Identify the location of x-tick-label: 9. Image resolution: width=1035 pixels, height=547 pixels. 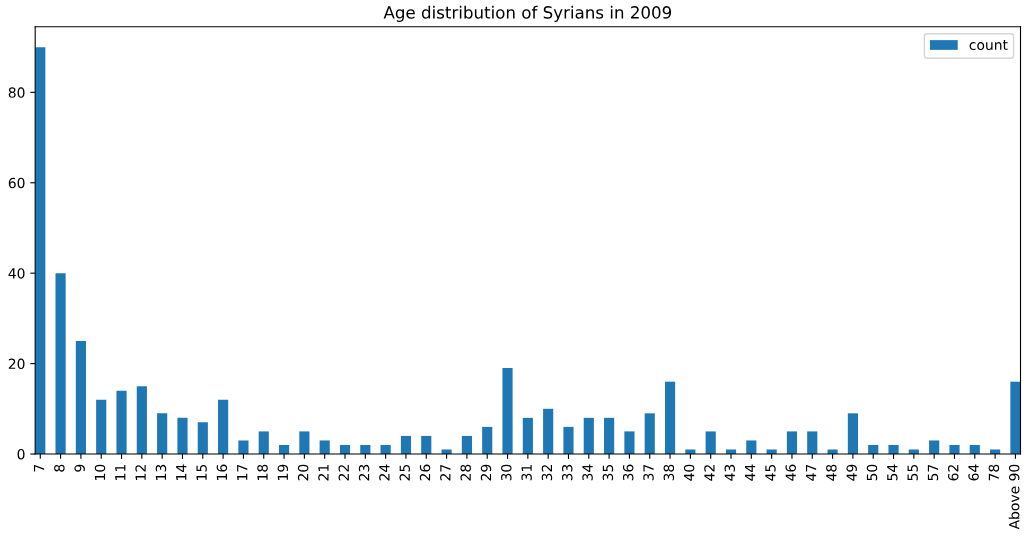
(79, 468).